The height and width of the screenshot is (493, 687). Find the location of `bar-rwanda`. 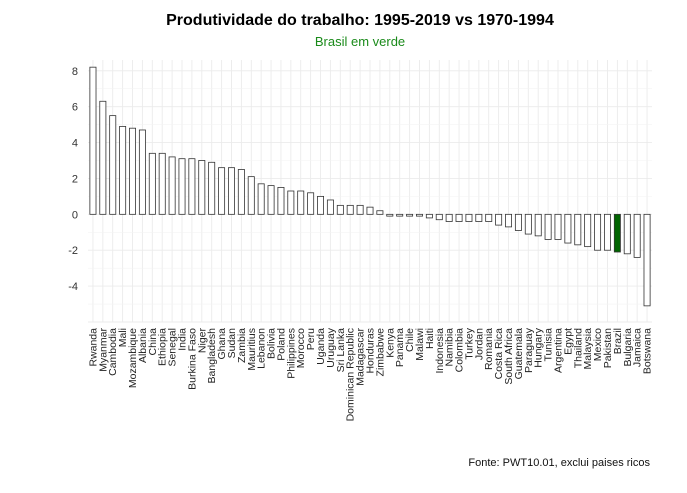

bar-rwanda is located at coordinates (93, 140).